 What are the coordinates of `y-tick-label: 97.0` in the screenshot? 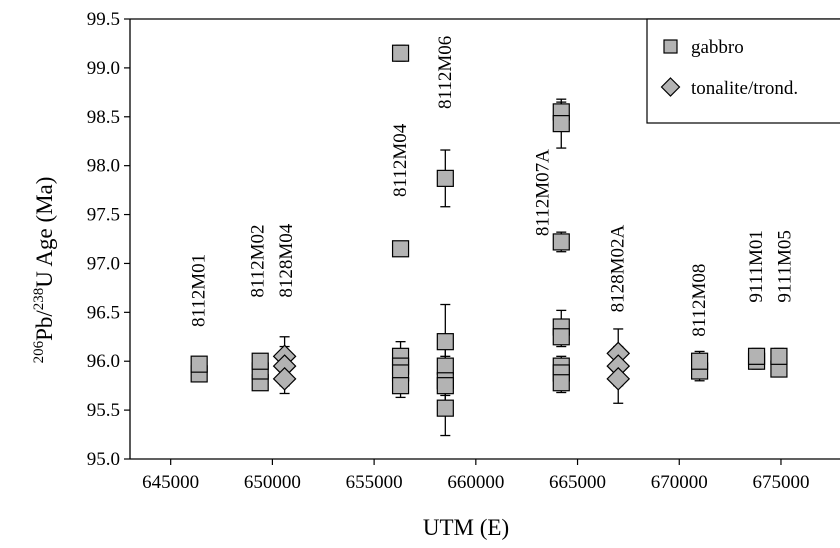 It's located at (103, 263).